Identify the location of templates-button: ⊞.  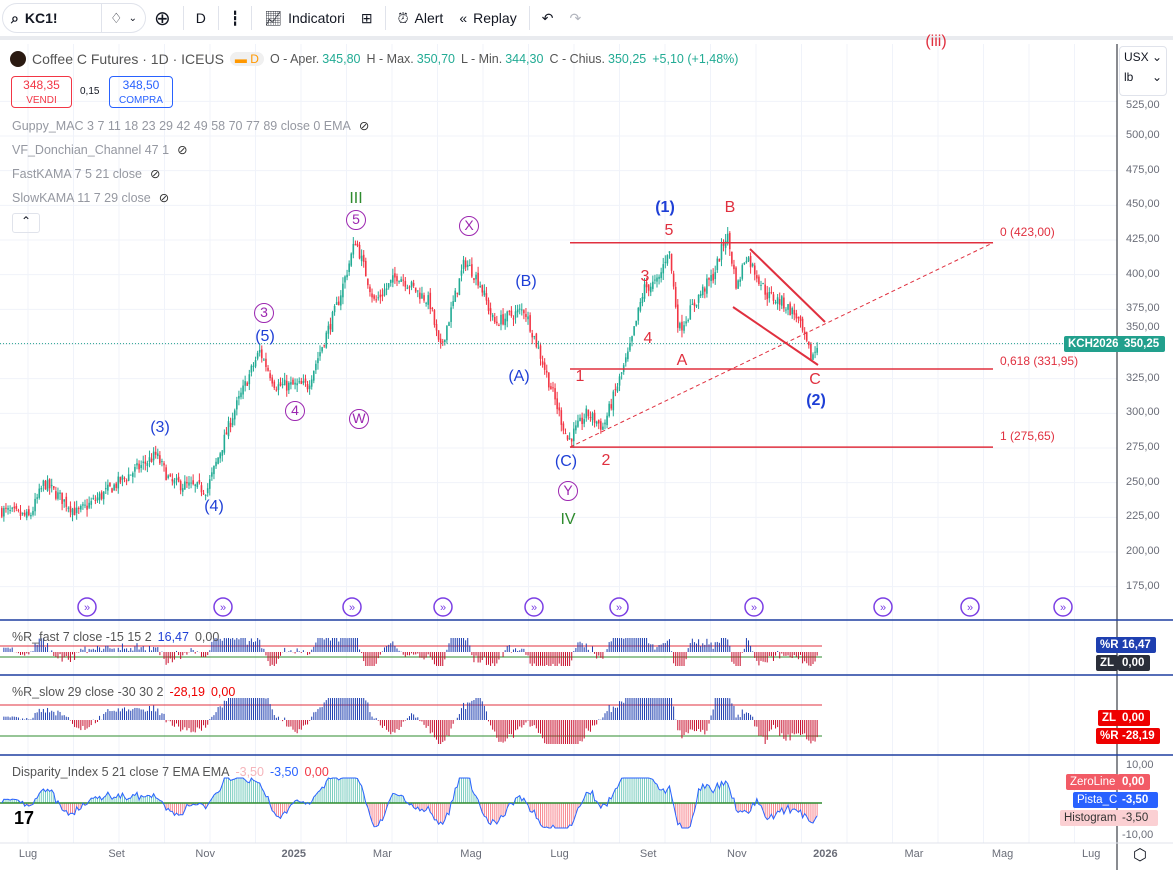
(367, 18).